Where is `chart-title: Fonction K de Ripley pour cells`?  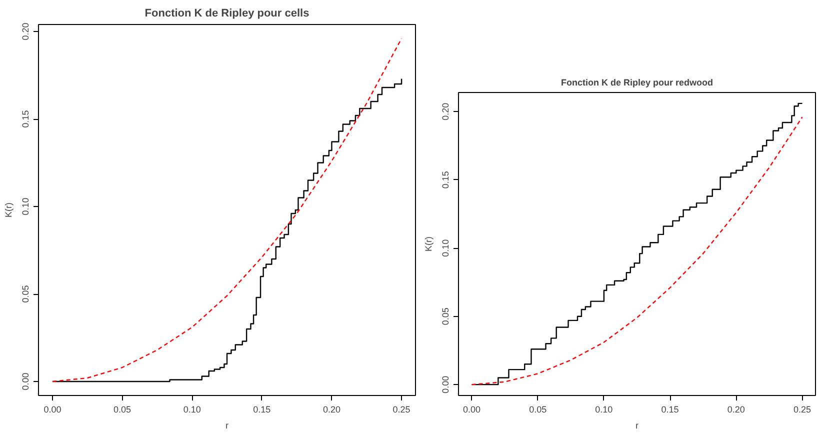 chart-title: Fonction K de Ripley pour cells is located at coordinates (227, 14).